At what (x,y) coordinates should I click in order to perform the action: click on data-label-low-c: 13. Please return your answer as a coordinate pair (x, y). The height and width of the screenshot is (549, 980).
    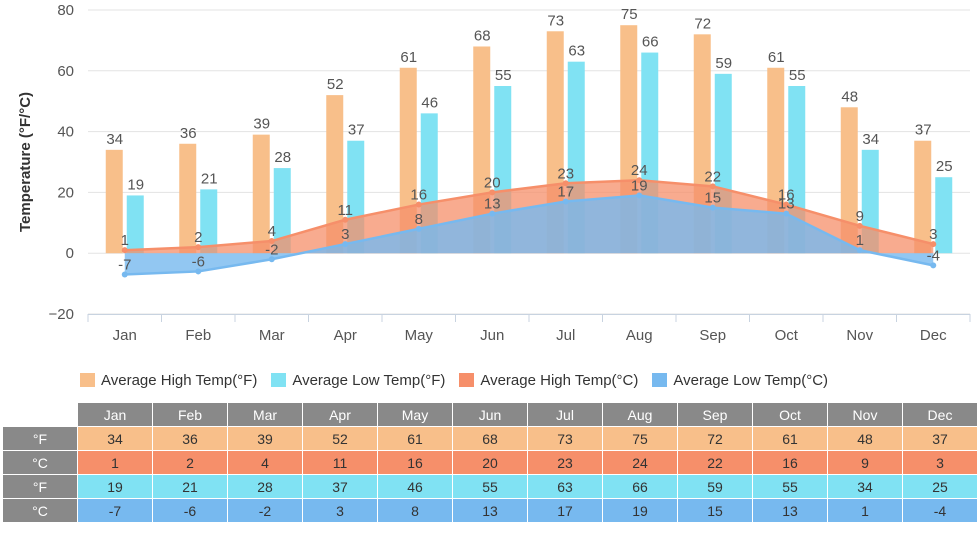
    Looking at the image, I should click on (786, 204).